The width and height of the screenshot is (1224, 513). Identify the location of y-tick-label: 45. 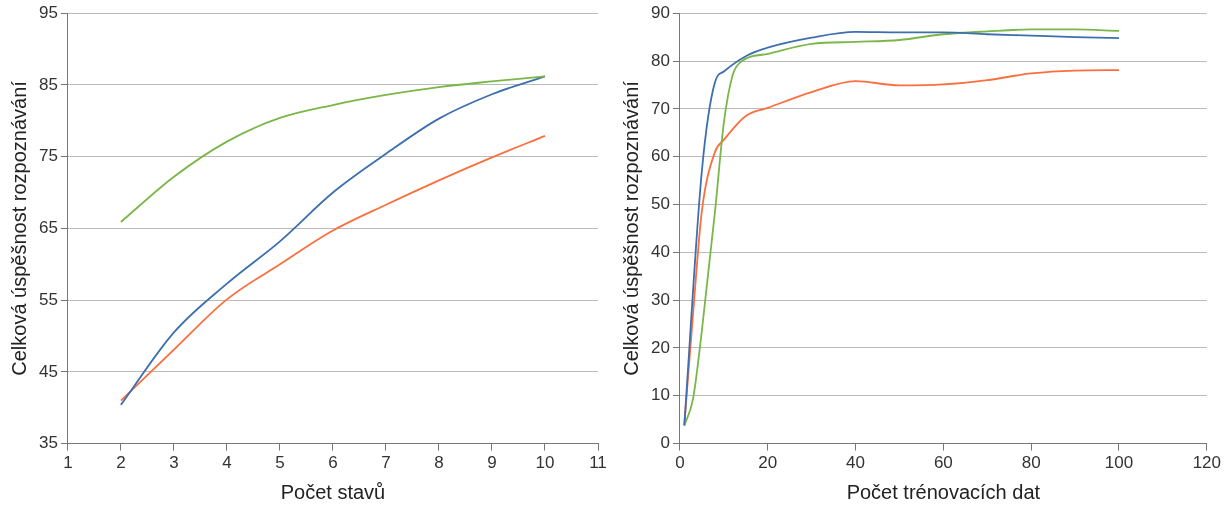
(48, 371).